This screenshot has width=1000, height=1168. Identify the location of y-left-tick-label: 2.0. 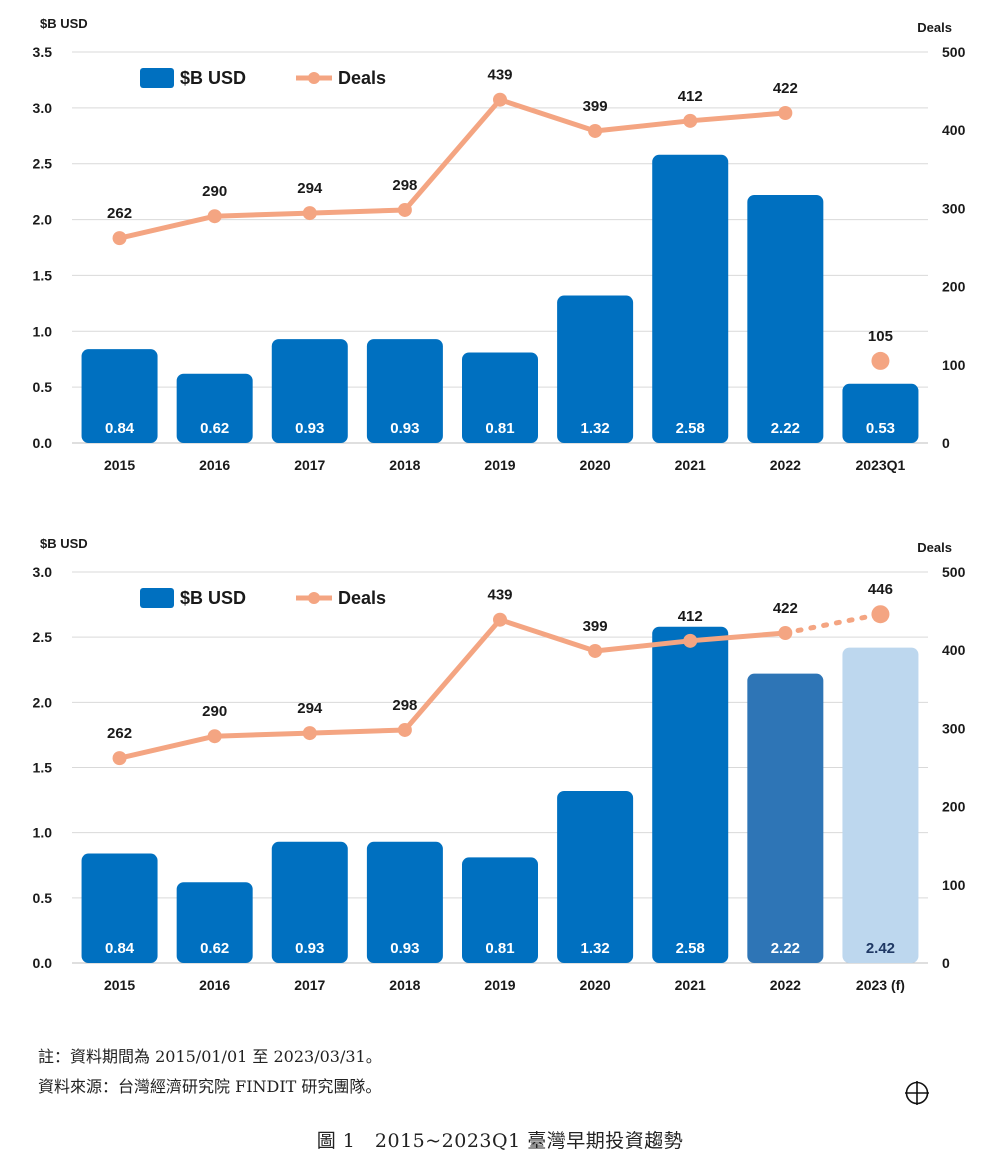
(43, 220).